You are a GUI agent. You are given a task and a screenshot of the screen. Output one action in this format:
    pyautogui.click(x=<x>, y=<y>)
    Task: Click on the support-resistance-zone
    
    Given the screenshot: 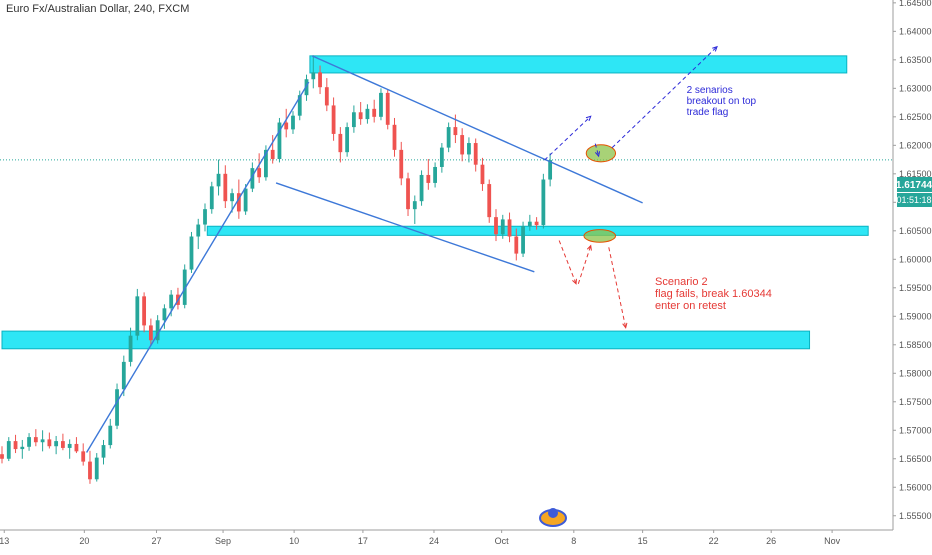 What is the action you would take?
    pyautogui.click(x=406, y=340)
    